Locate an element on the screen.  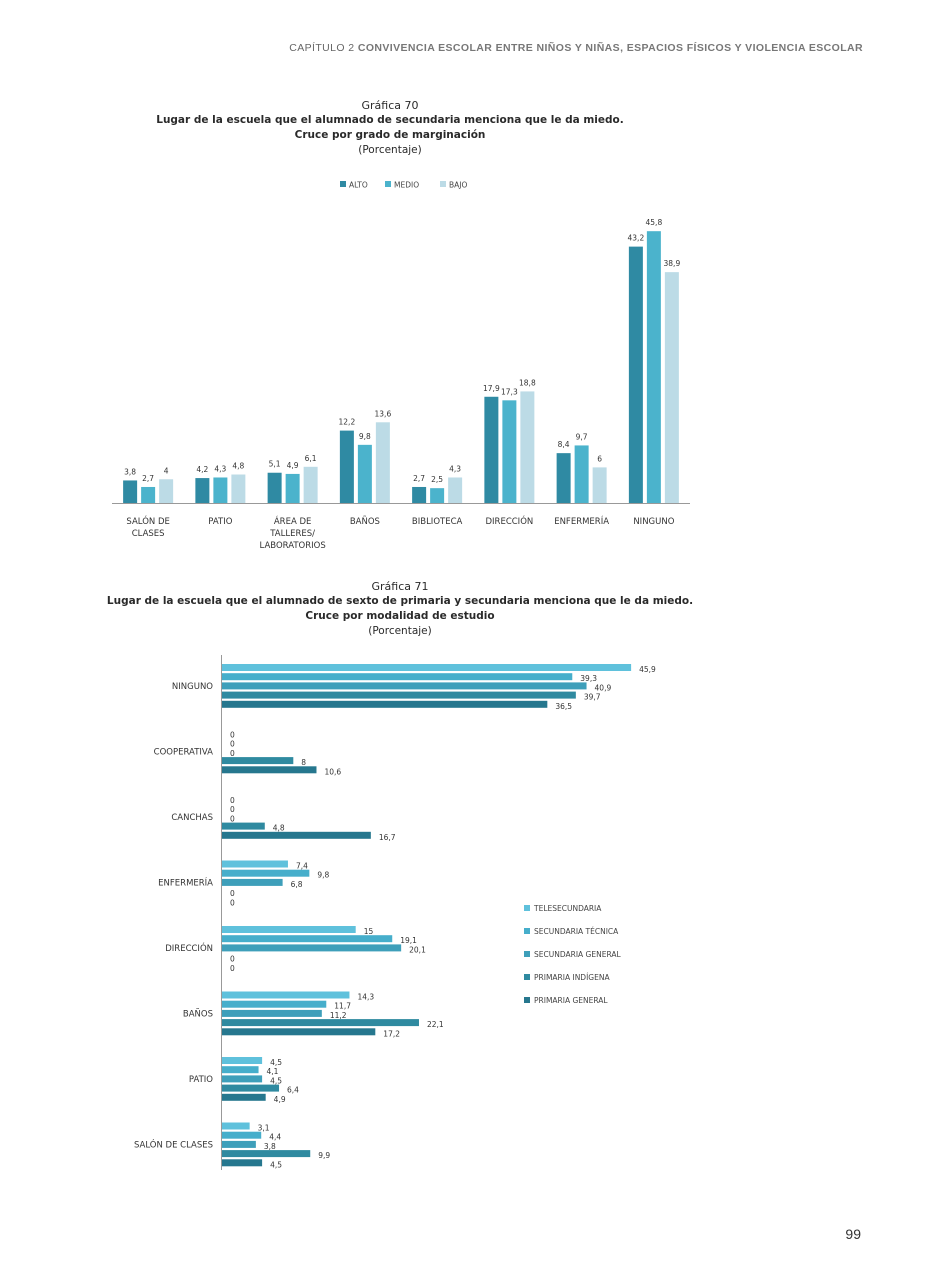
legend-swatch-medio is located at coordinates (388, 184).